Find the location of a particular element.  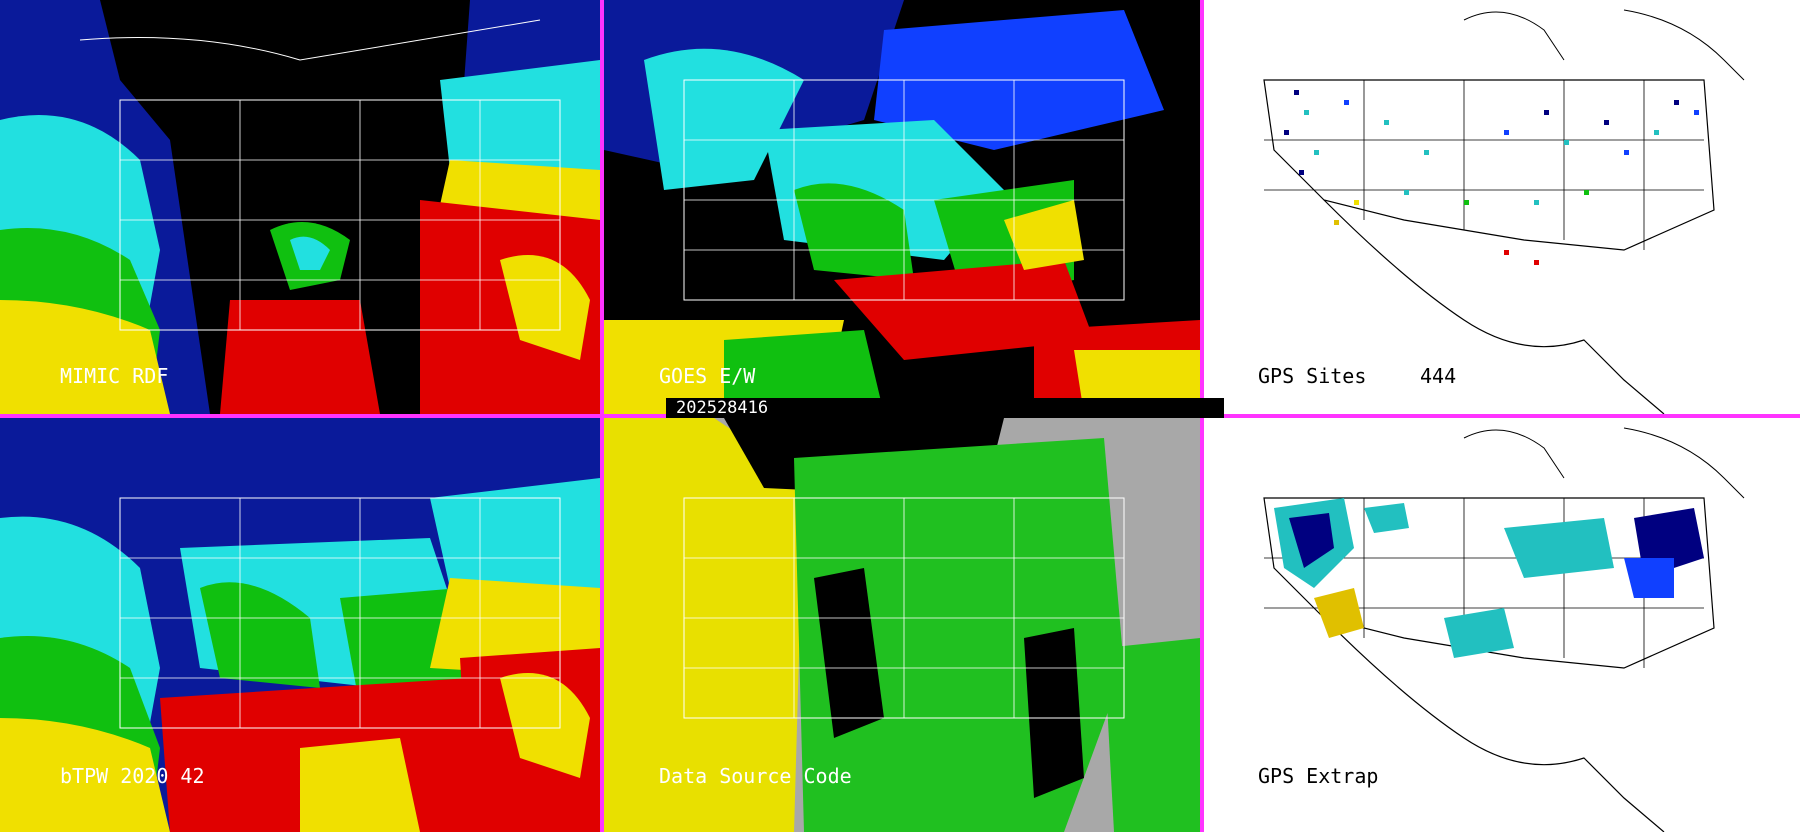

gps-site-count: 444 is located at coordinates (1438, 376).